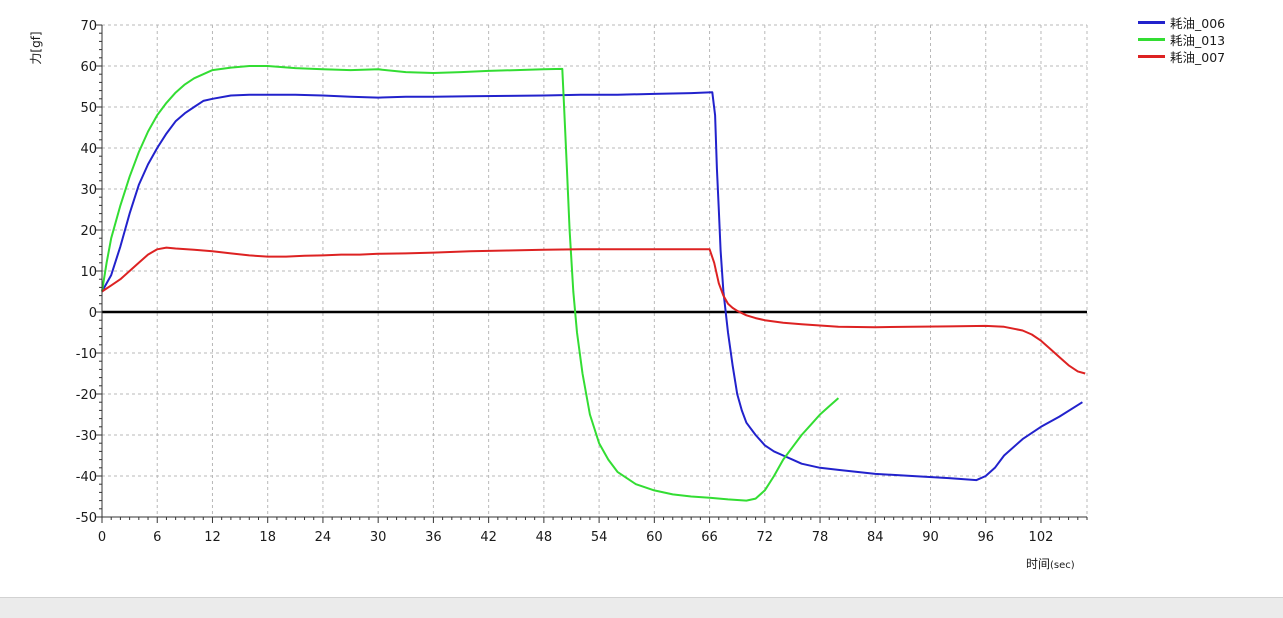  What do you see at coordinates (88, 26) in the screenshot?
I see `y-tick-label: 70` at bounding box center [88, 26].